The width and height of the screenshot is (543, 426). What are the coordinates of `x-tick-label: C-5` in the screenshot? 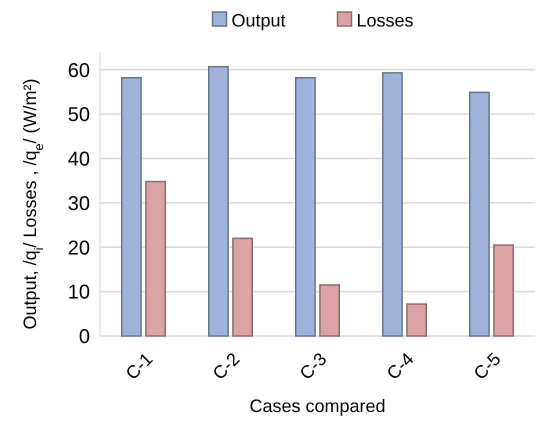 It's located at (487, 366).